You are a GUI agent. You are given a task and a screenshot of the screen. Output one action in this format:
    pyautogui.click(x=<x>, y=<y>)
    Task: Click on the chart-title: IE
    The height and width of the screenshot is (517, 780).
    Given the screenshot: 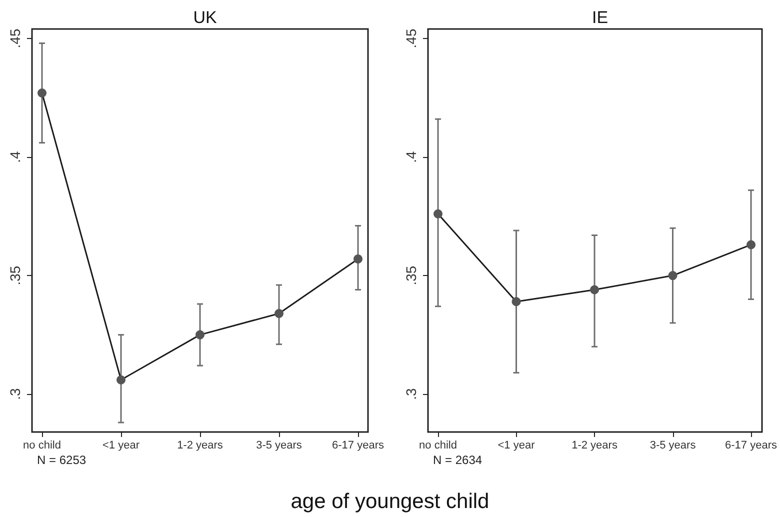 What is the action you would take?
    pyautogui.click(x=600, y=17)
    